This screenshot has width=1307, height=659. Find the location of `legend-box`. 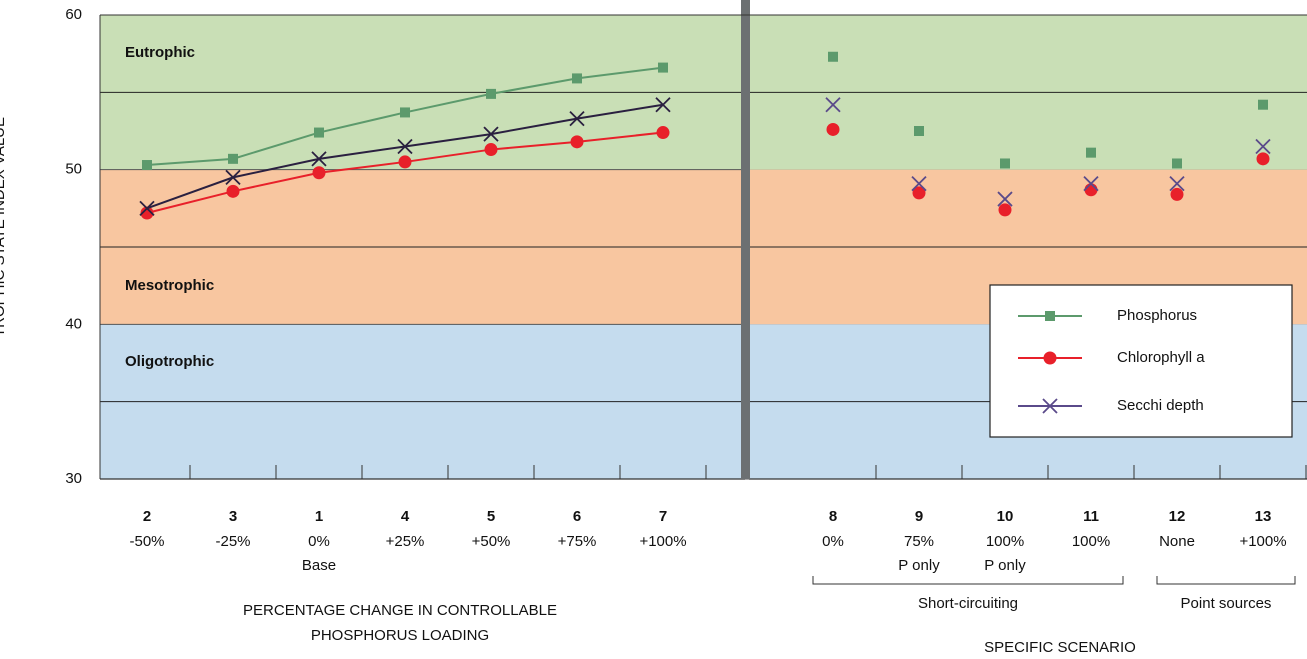

legend-box is located at coordinates (1141, 361).